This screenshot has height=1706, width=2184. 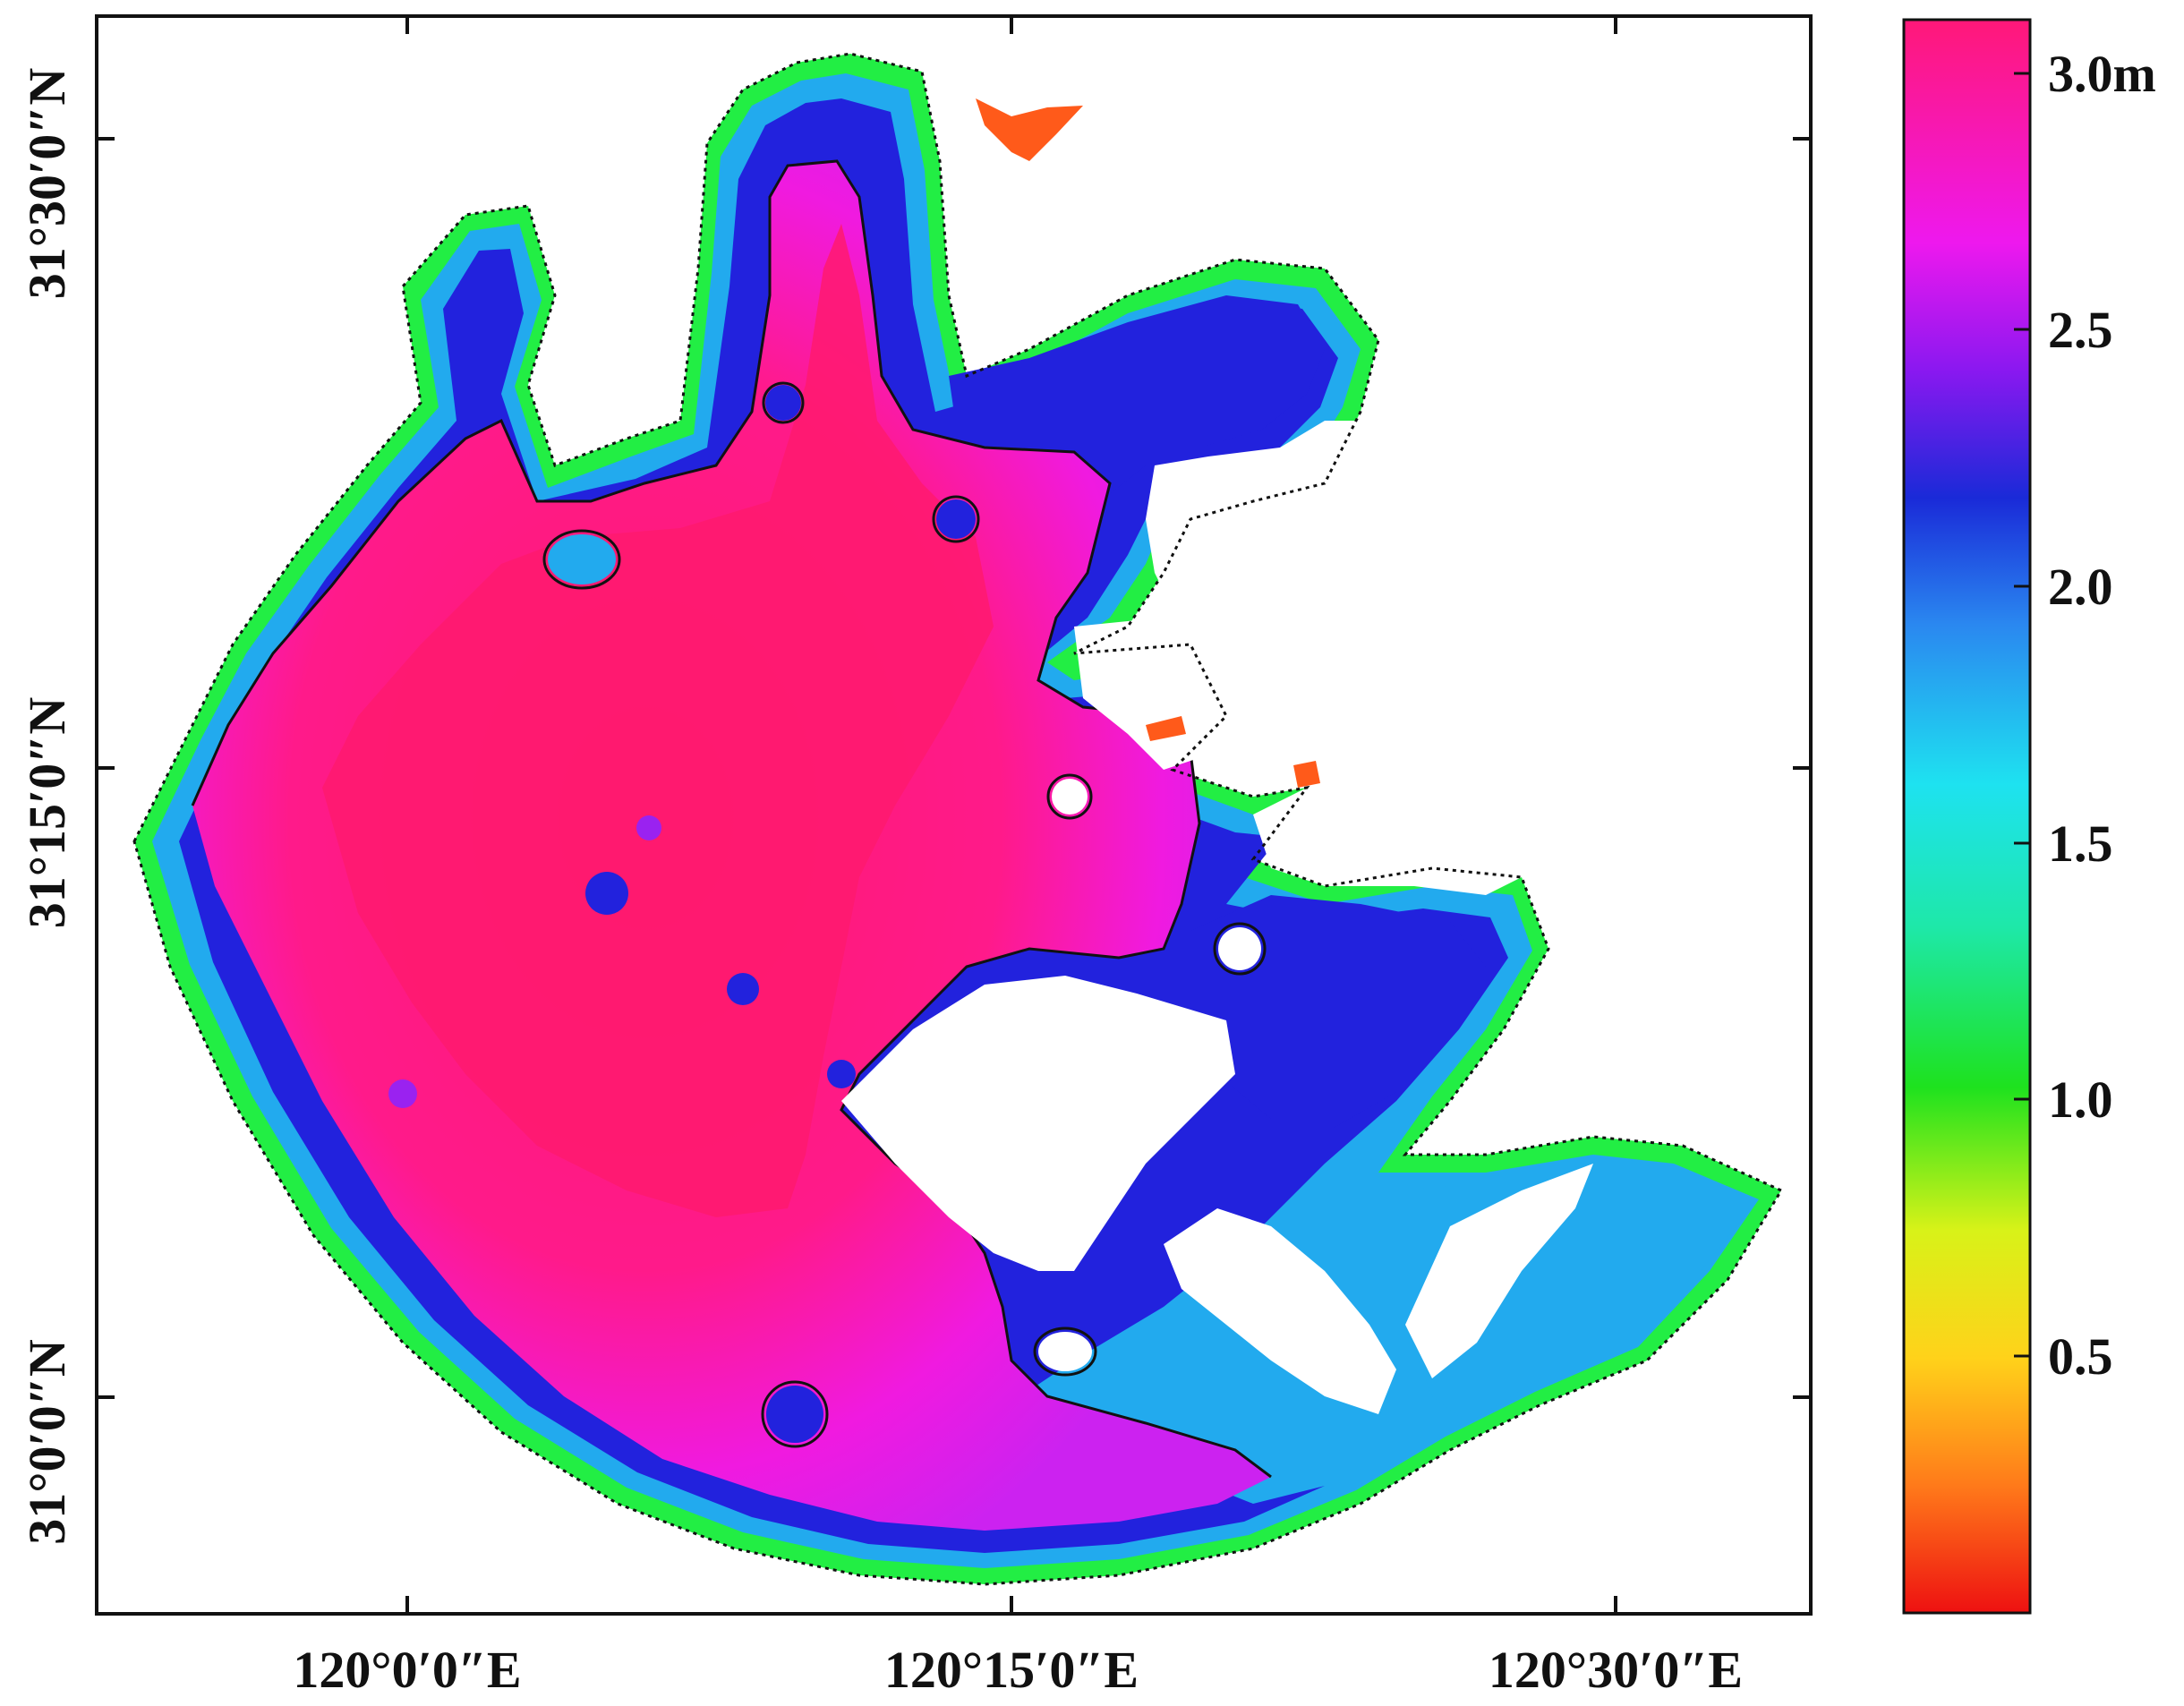 What do you see at coordinates (1280, 1311) in the screenshot?
I see `southeast-land` at bounding box center [1280, 1311].